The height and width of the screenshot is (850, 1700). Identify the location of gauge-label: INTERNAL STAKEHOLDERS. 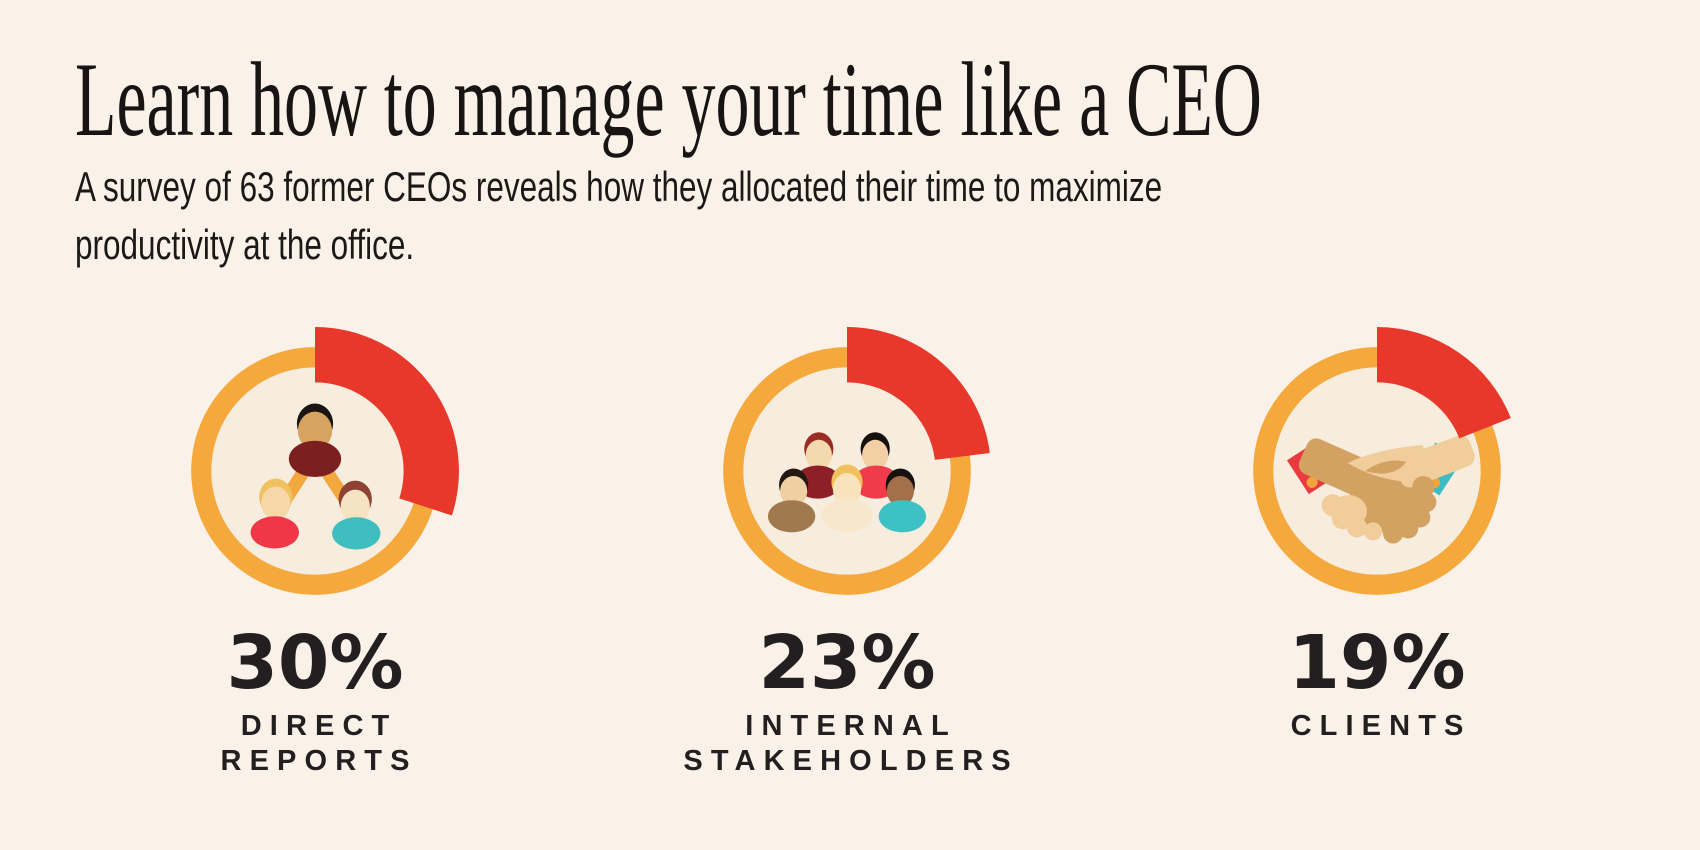
(847, 744).